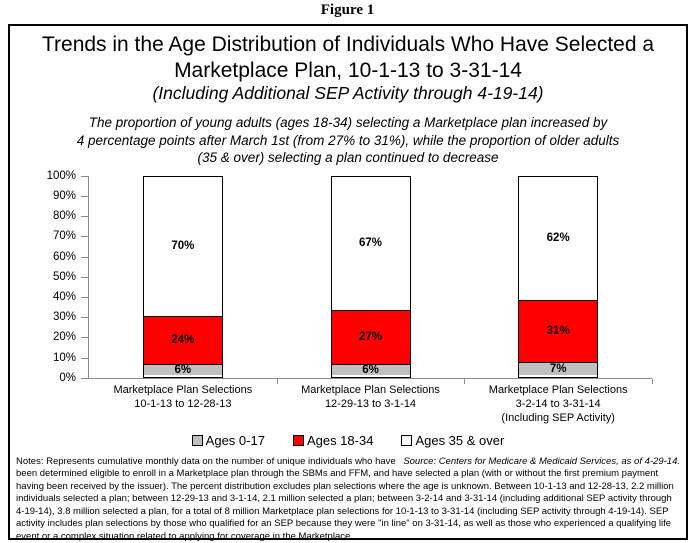 The height and width of the screenshot is (543, 695). Describe the element at coordinates (347, 10) in the screenshot. I see `figure-label: Figure 1` at that location.